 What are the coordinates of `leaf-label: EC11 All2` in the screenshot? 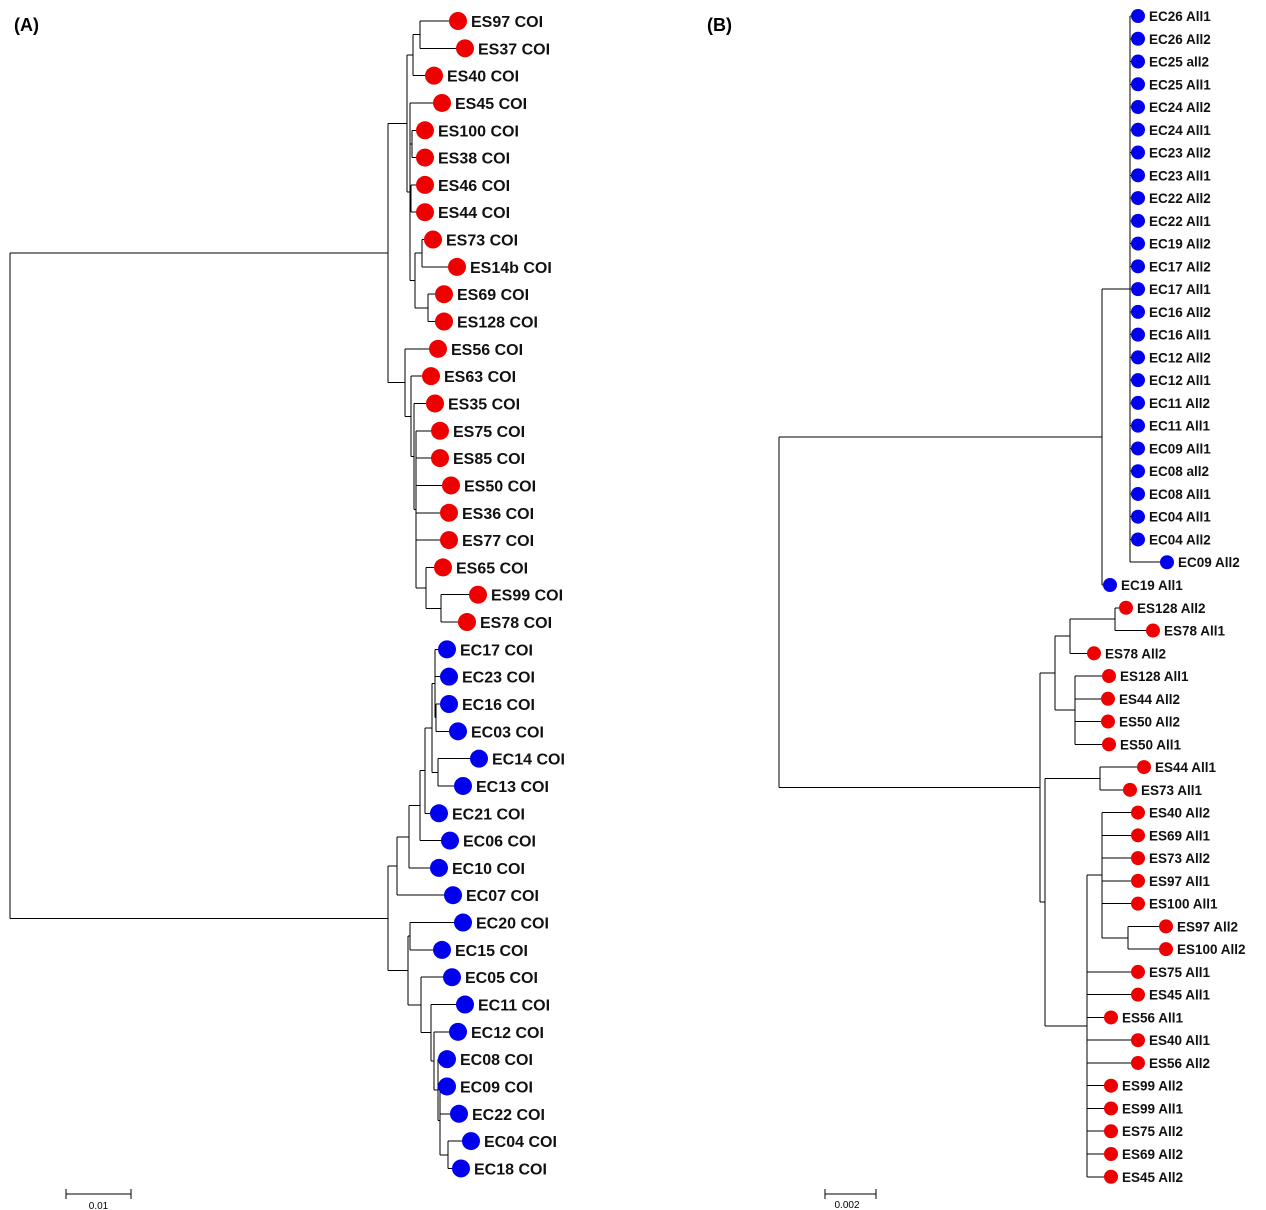 It's located at (1179, 403).